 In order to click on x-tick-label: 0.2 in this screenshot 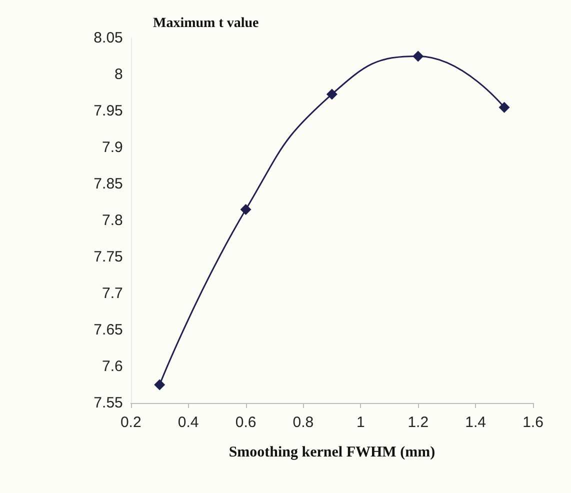, I will do `click(131, 422)`.